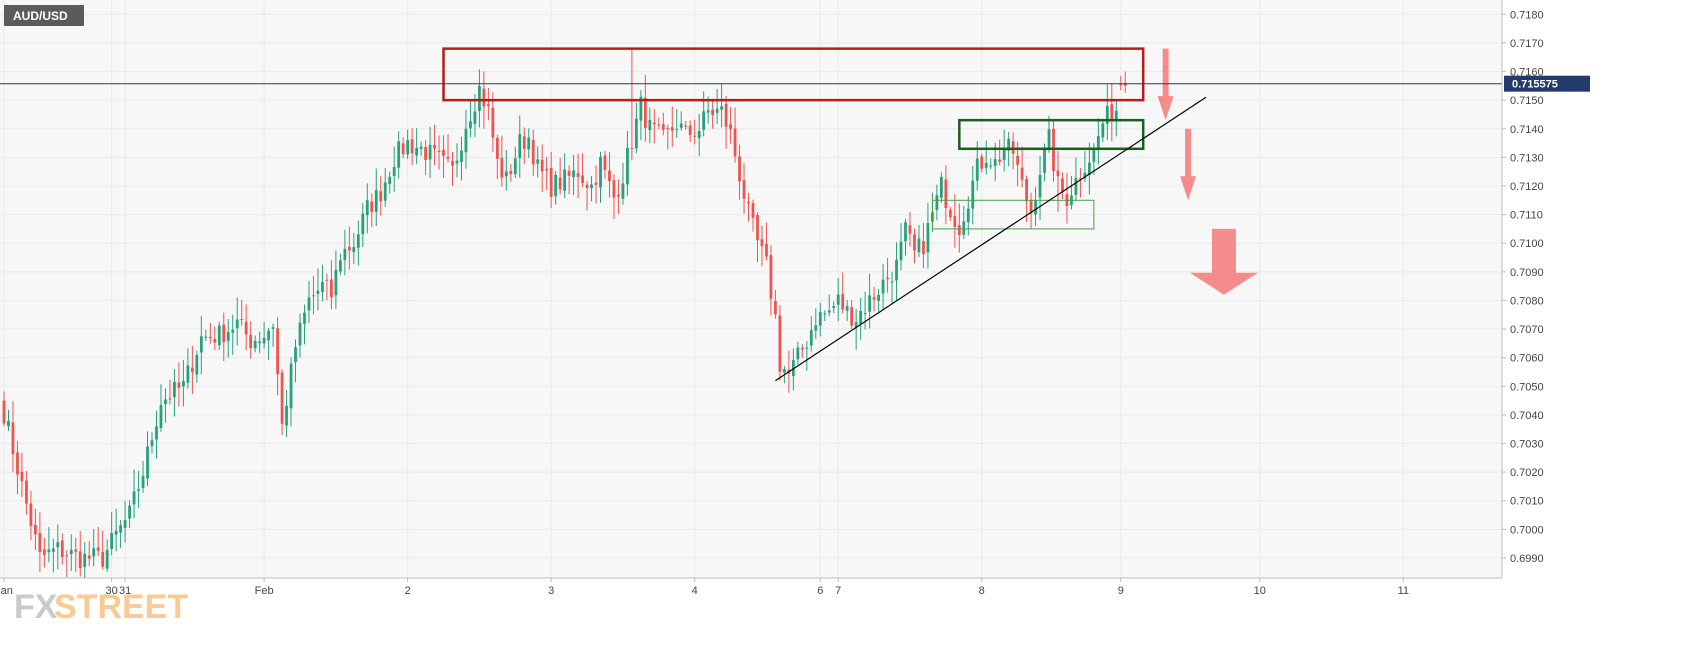 The width and height of the screenshot is (1707, 660). I want to click on x-tick-label: 3, so click(551, 591).